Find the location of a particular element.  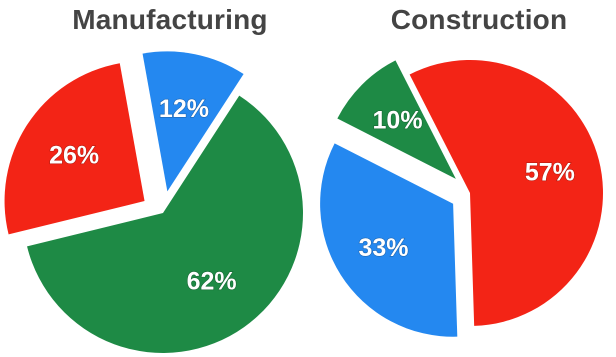

chart-title-construction: Construction is located at coordinates (479, 19).